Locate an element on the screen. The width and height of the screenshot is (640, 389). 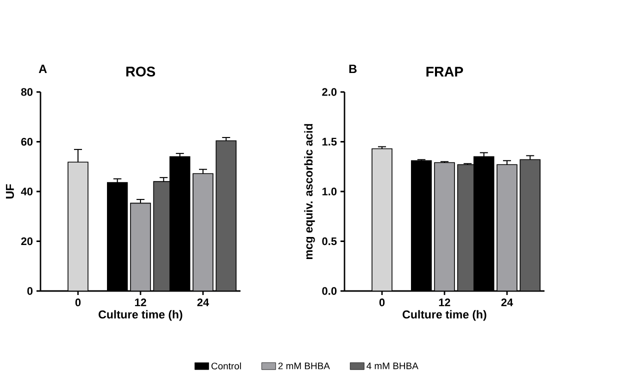
y-tick-label: 1.5 is located at coordinates (329, 142).